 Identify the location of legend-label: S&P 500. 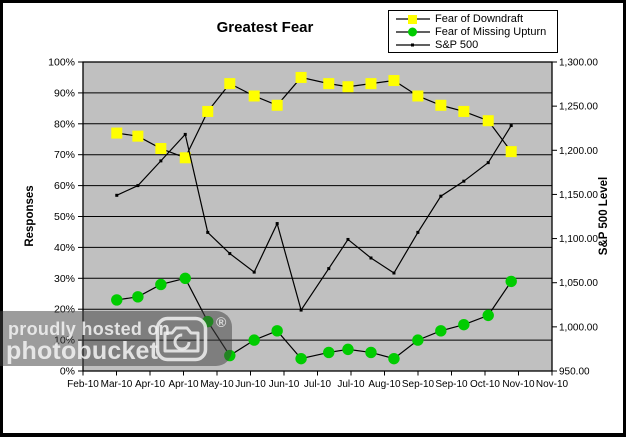
(457, 44).